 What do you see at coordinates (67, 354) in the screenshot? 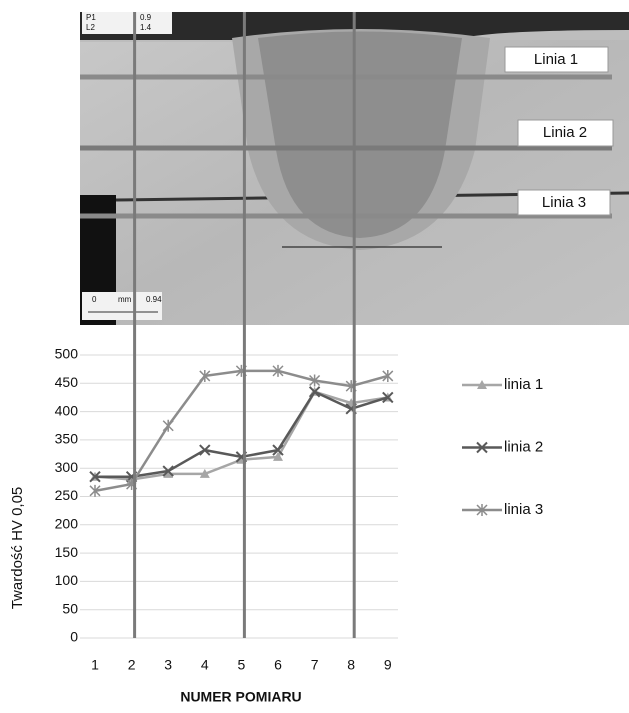
I see `y-tick-label: 500` at bounding box center [67, 354].